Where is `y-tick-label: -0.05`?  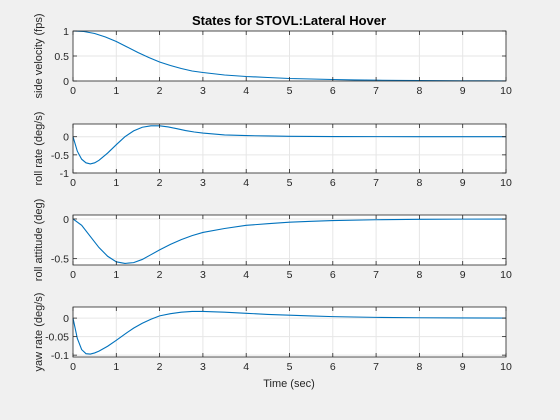 y-tick-label: -0.05 is located at coordinates (57, 338).